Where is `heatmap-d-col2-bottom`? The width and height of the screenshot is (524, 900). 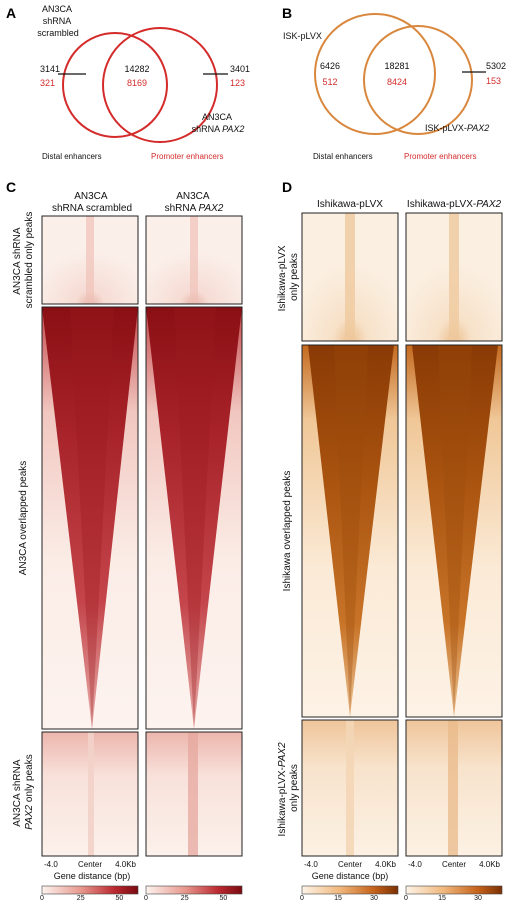 heatmap-d-col2-bottom is located at coordinates (454, 788).